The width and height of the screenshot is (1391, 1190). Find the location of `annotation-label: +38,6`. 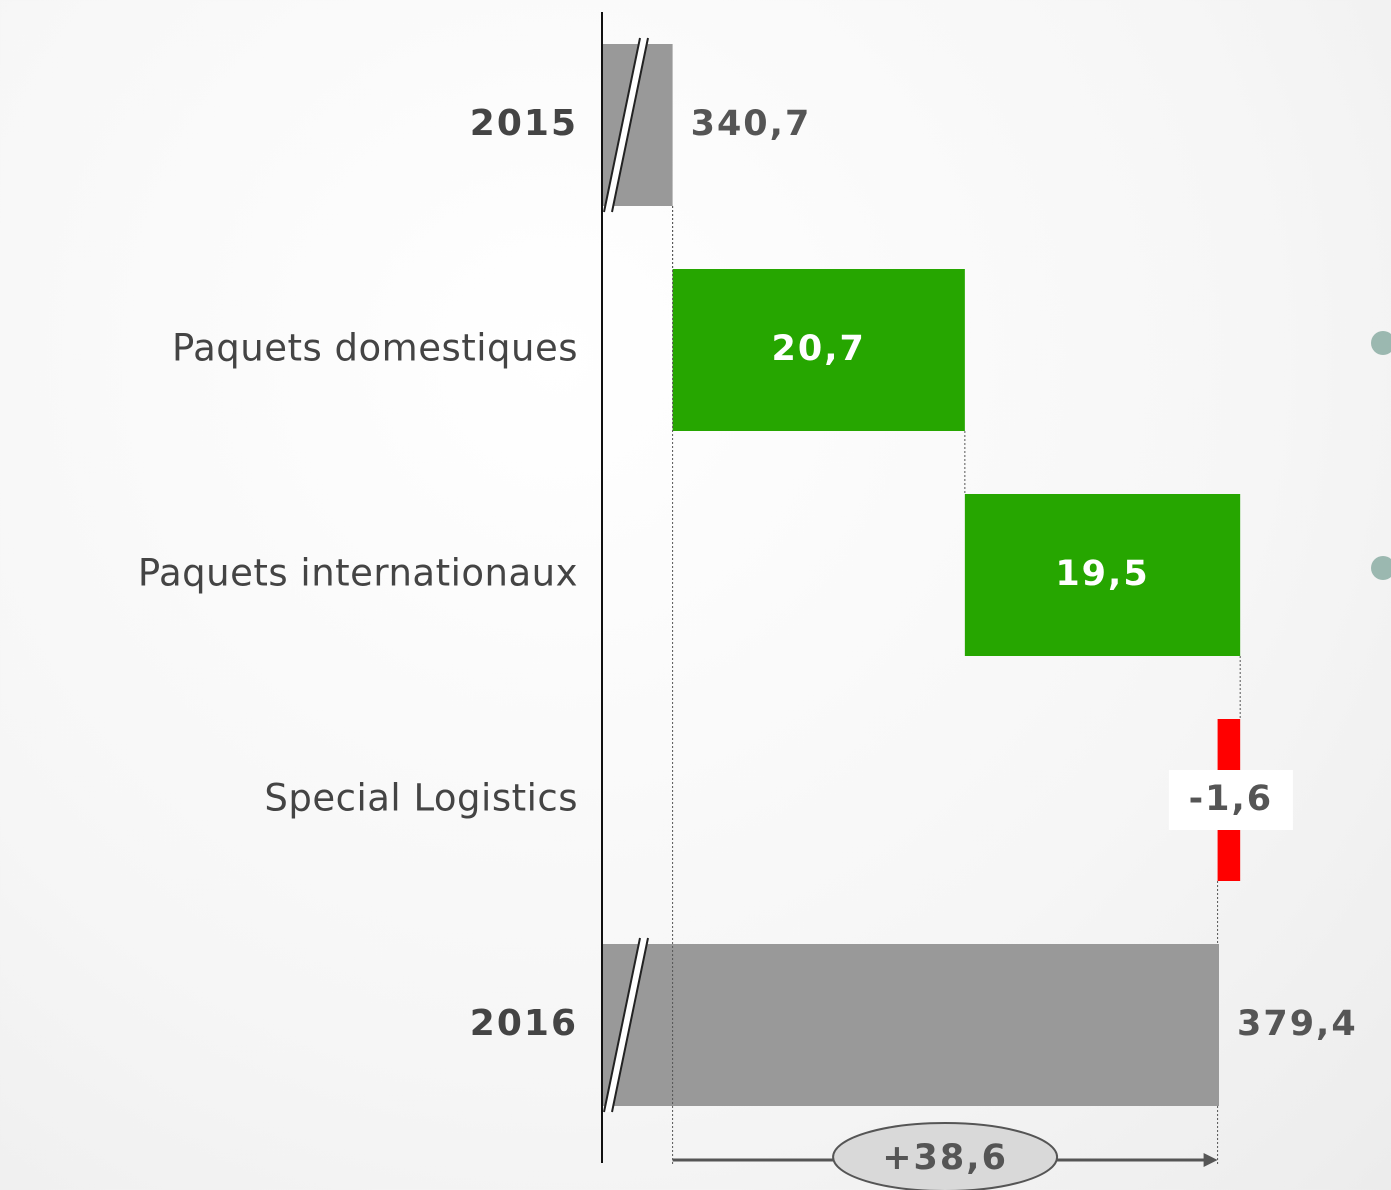

annotation-label: +38,6 is located at coordinates (945, 1158).